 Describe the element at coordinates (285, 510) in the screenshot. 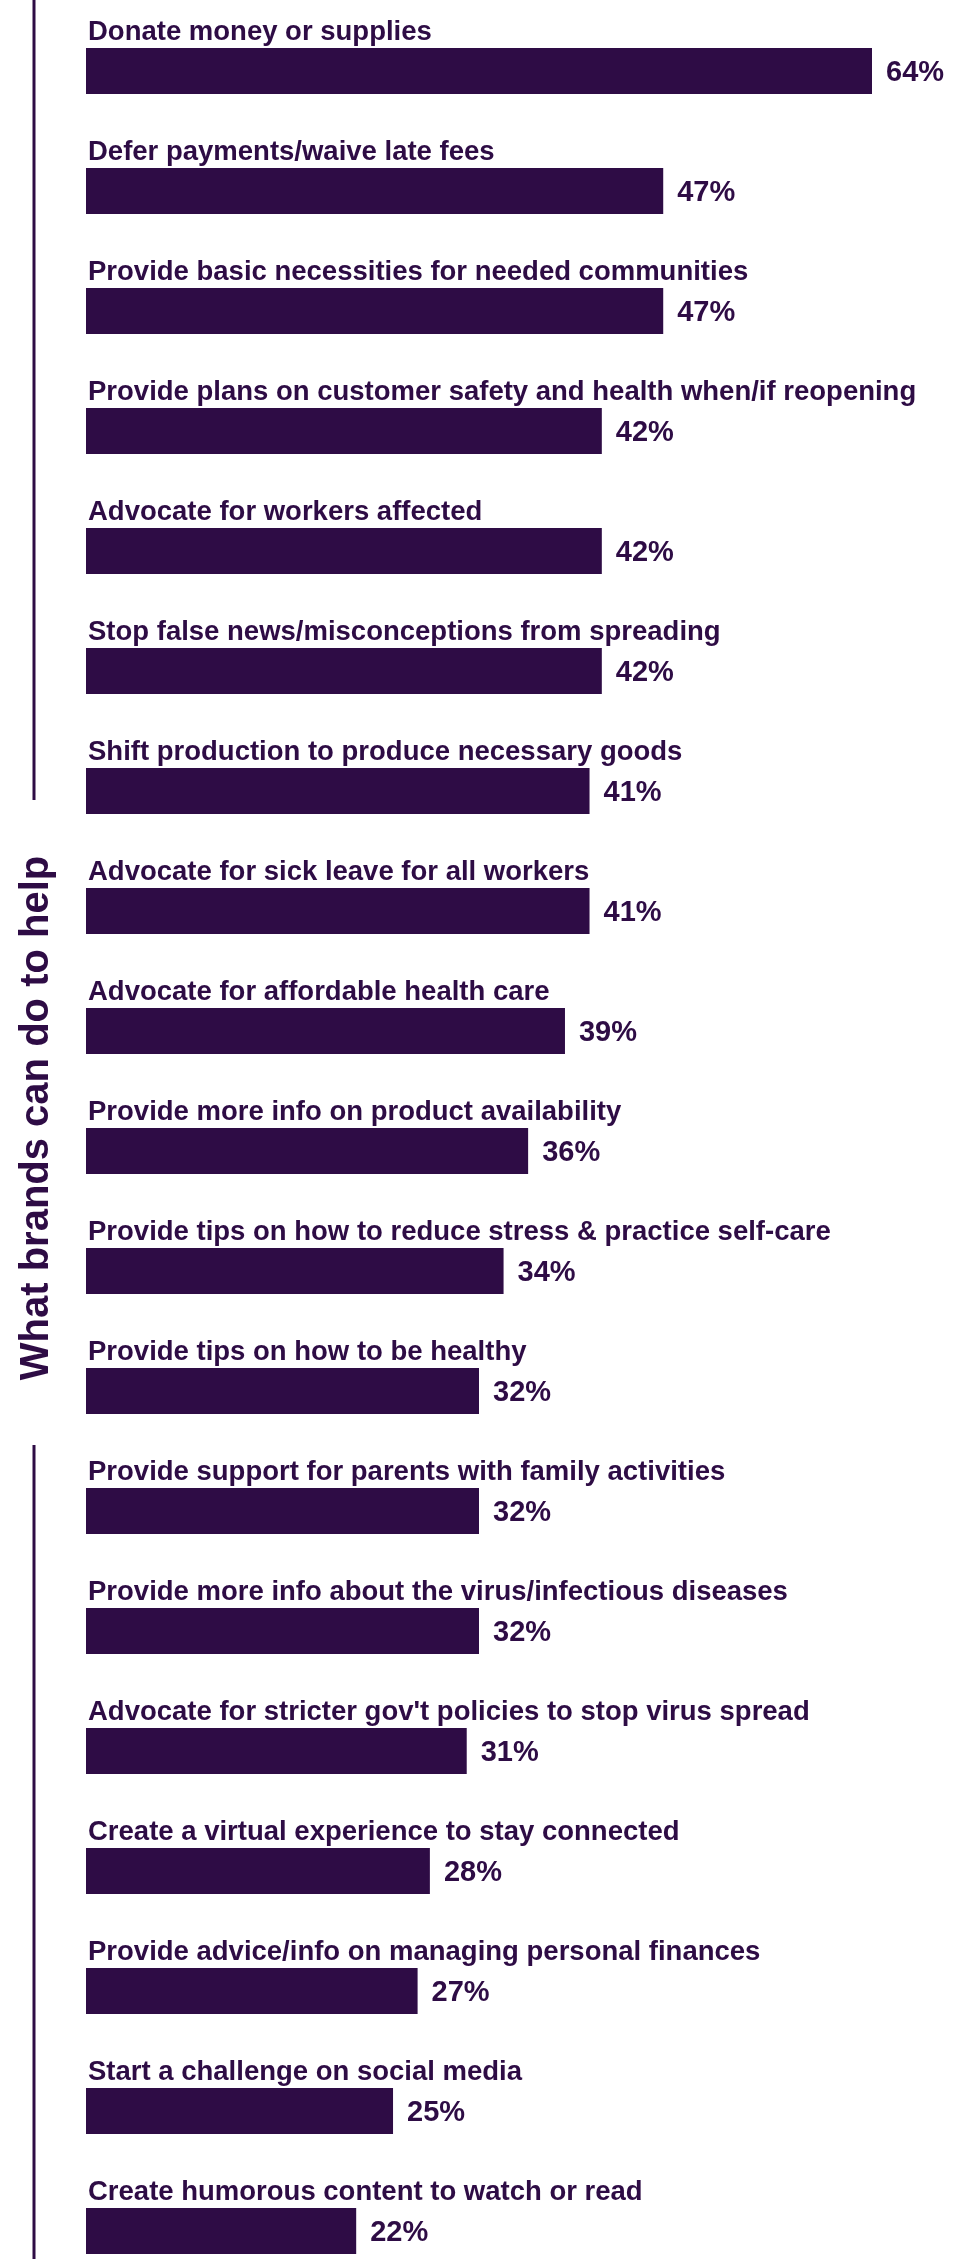

I see `y-tick-label: Advocate for workers affected` at that location.